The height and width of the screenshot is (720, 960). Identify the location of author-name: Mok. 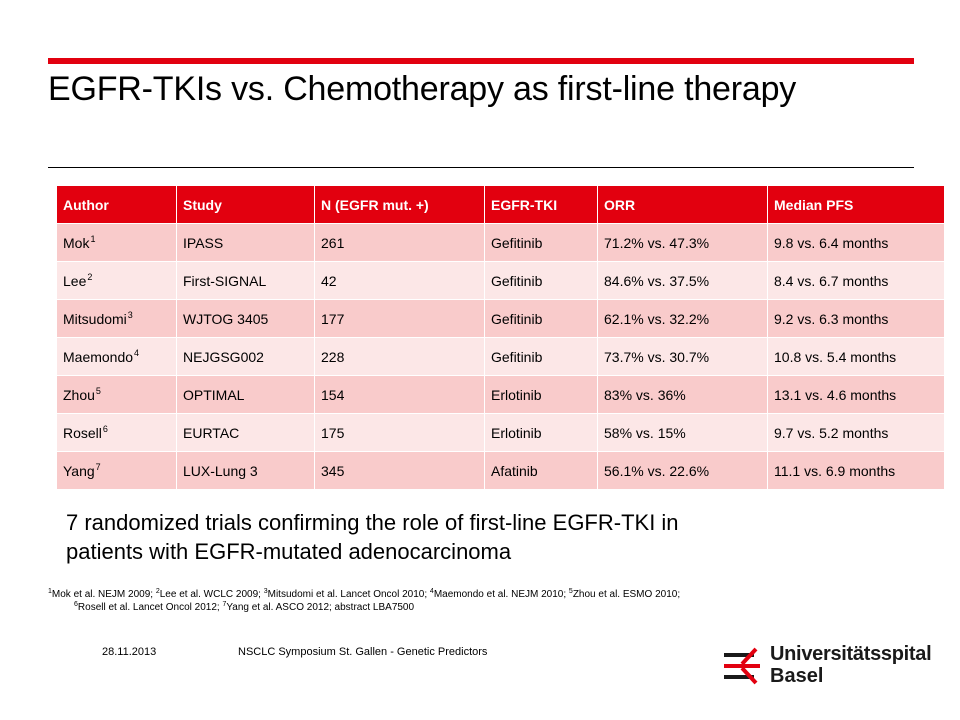
(76, 242).